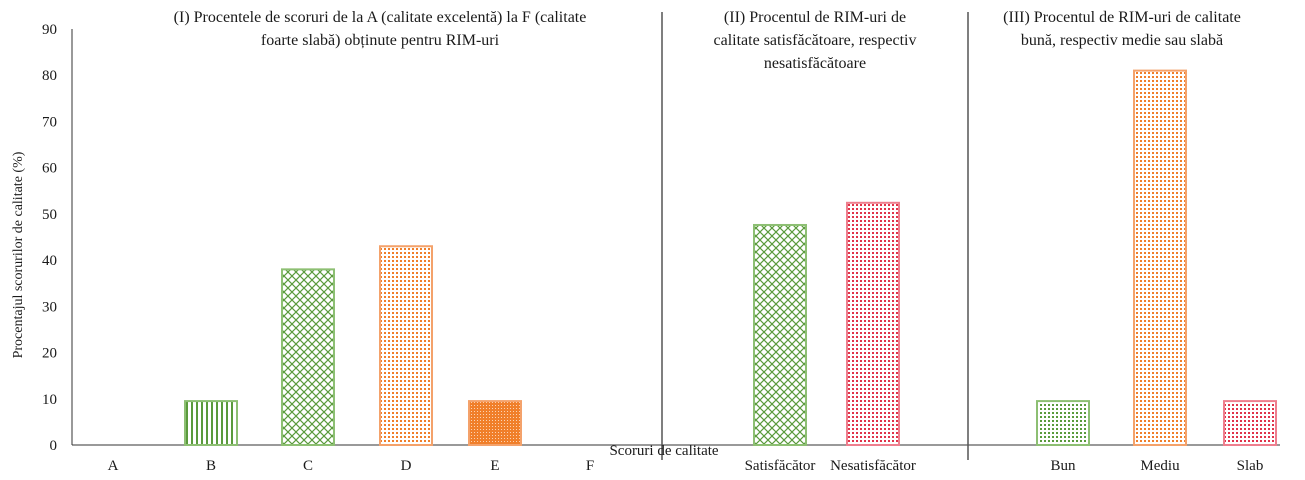  I want to click on y-tick-label: 30, so click(49, 307).